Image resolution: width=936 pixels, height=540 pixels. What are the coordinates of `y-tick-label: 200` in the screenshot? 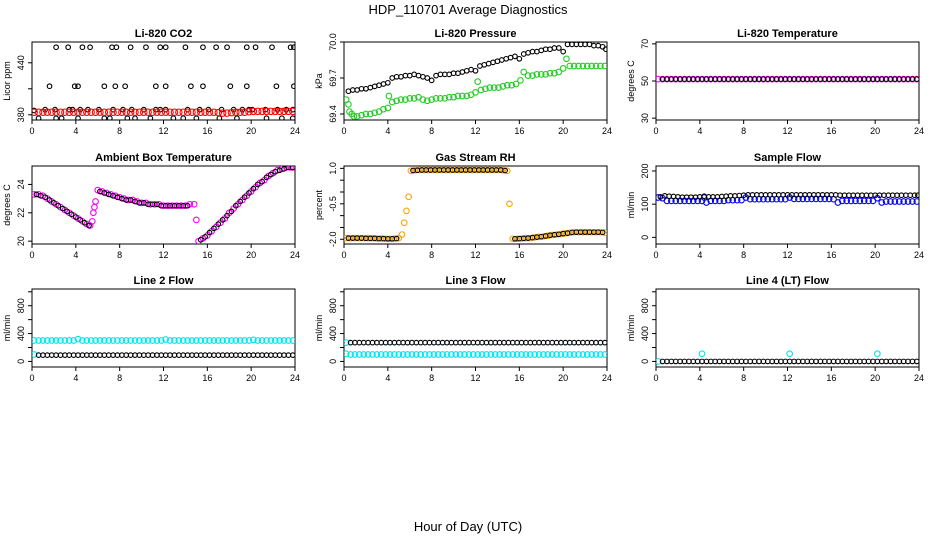 It's located at (645, 170).